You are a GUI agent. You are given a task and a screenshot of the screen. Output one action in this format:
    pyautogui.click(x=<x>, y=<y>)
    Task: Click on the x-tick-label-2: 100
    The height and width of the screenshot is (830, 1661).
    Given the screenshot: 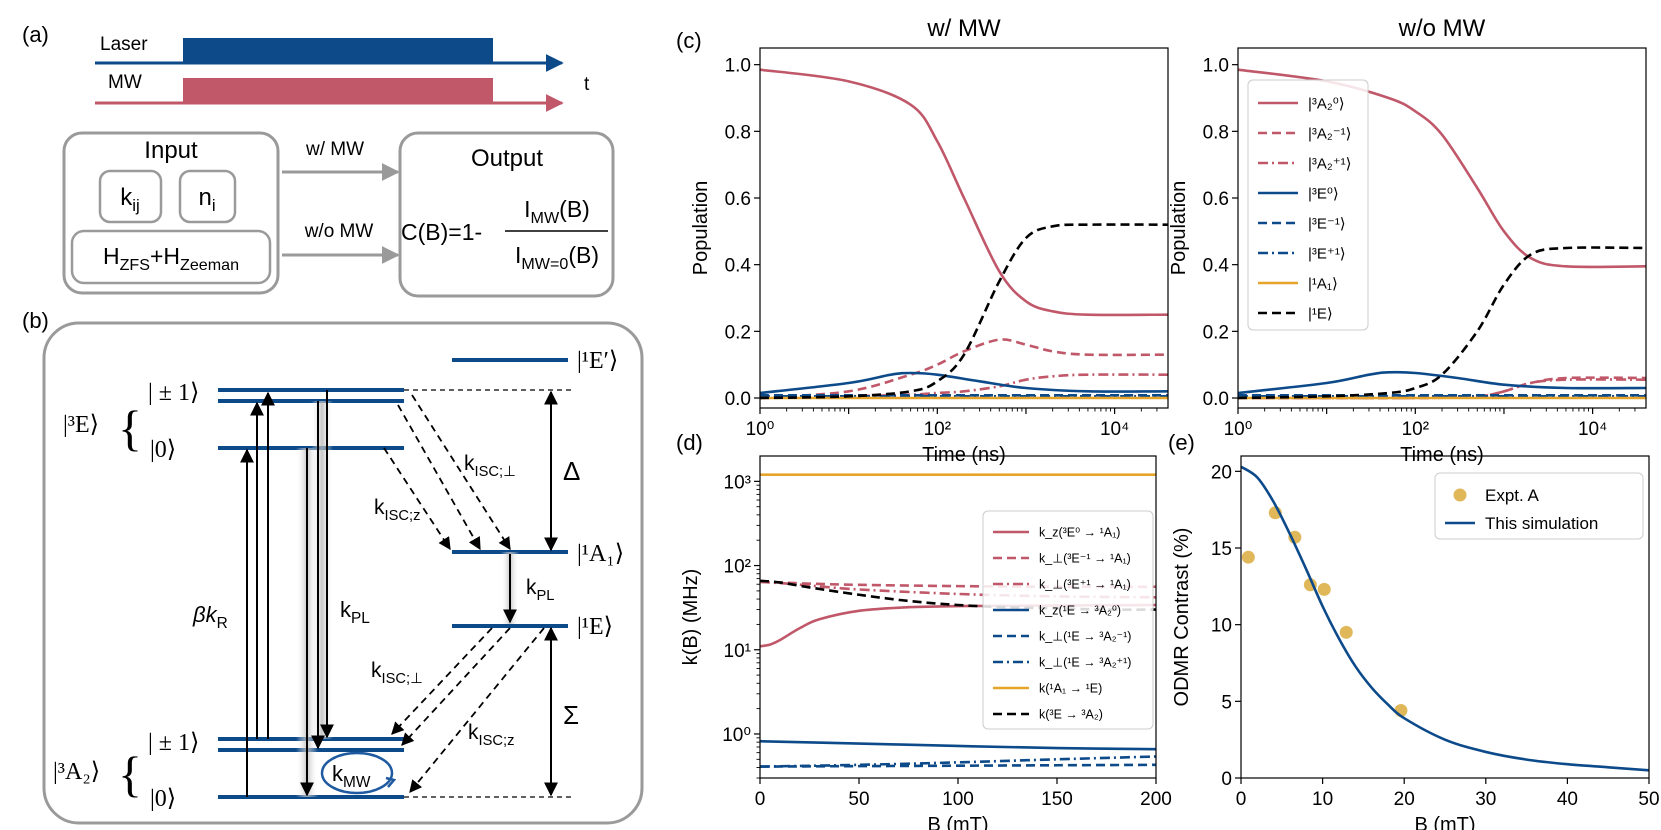 What is the action you would take?
    pyautogui.click(x=958, y=799)
    